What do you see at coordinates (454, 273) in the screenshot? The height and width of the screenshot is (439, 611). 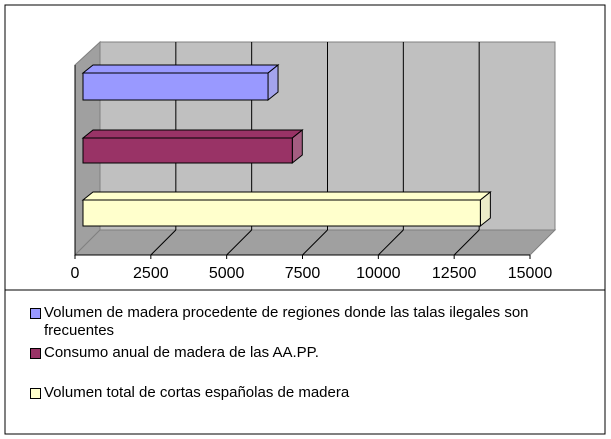 I see `x-tick-label: 12500` at bounding box center [454, 273].